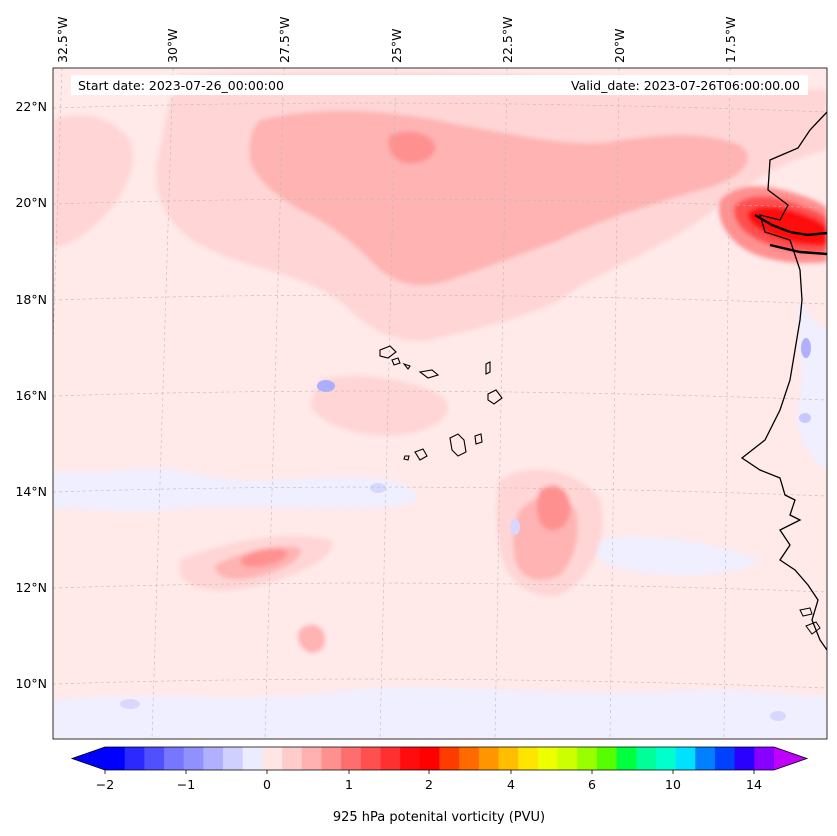 The width and height of the screenshot is (837, 836). Describe the element at coordinates (31, 491) in the screenshot. I see `lat-label: 14°N` at that location.